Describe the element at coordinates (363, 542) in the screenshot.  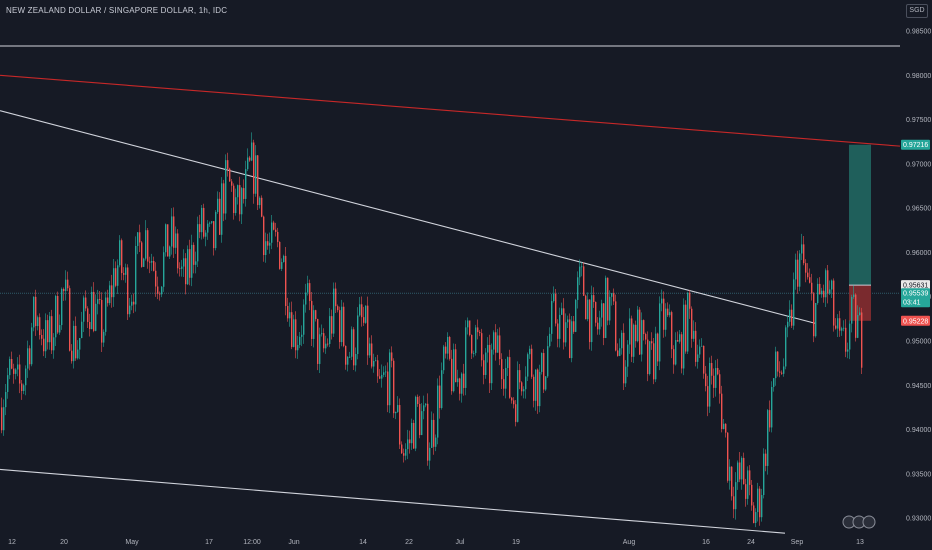
I see `x-tick-label: 14` at that location.